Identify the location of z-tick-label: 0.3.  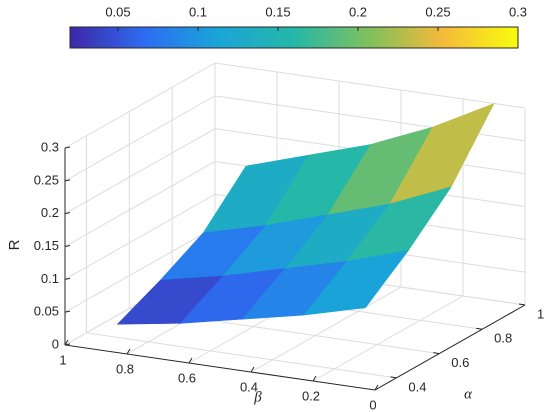
(50, 146).